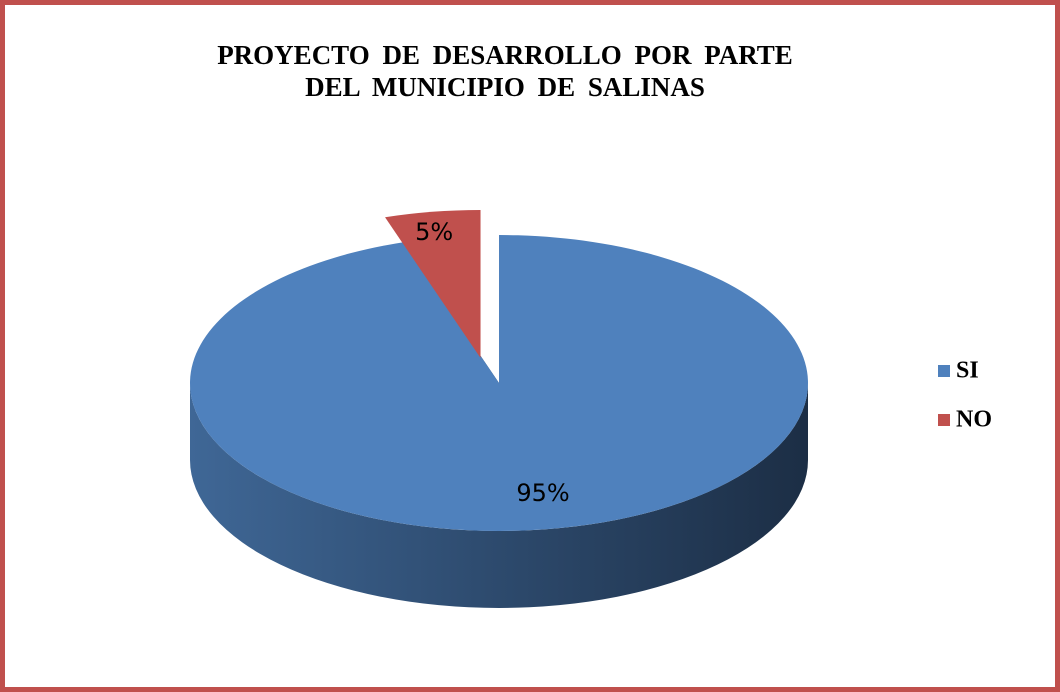  I want to click on legend-label: SI, so click(967, 371).